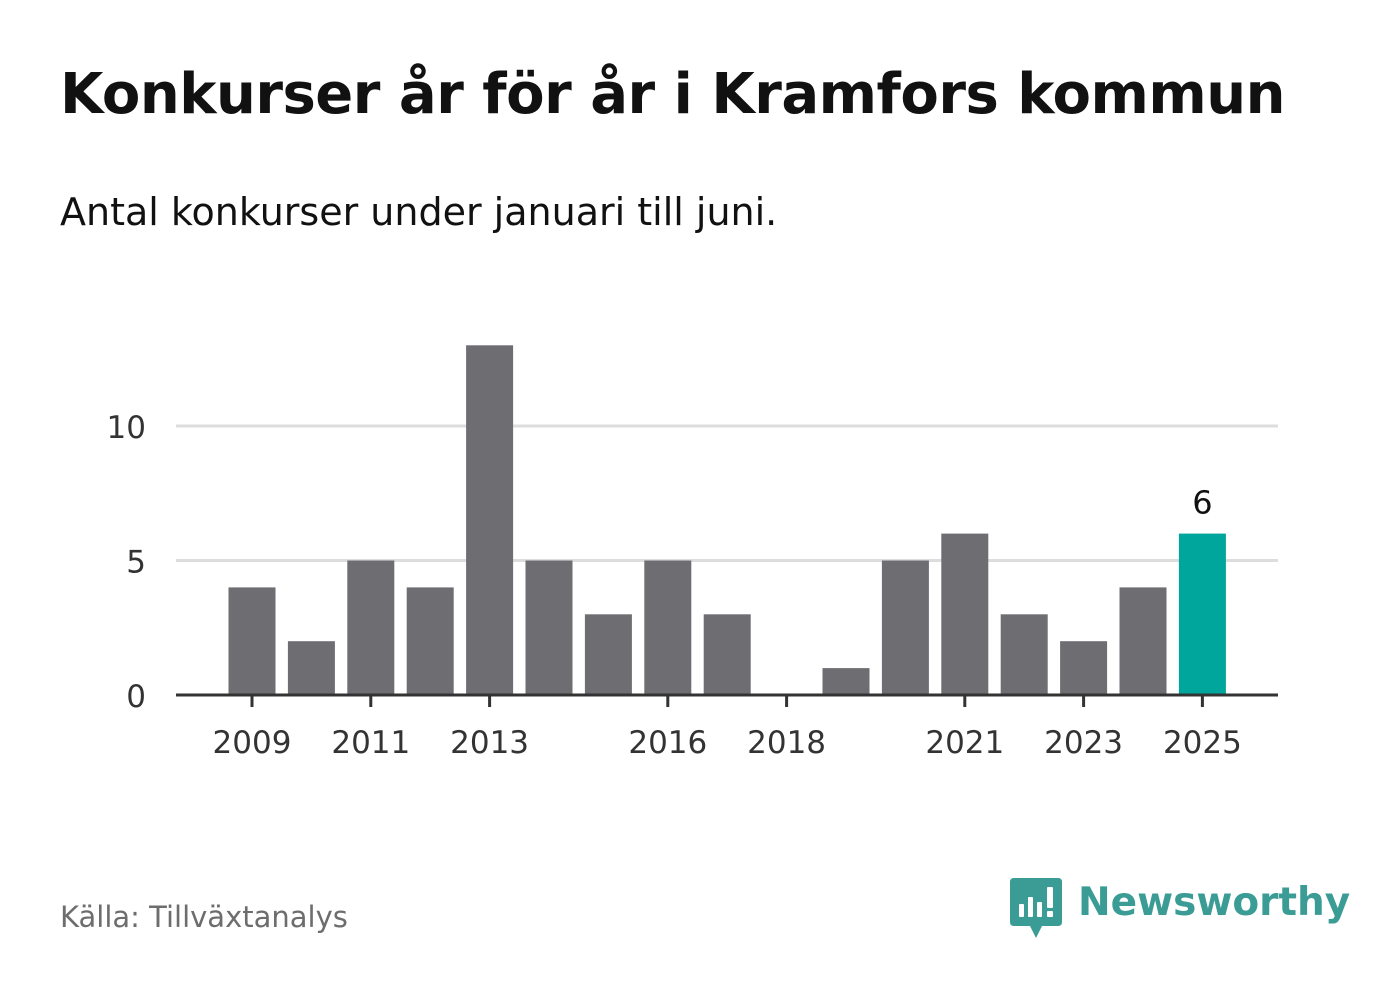 The image size is (1382, 999). Describe the element at coordinates (490, 520) in the screenshot. I see `bar-2013` at that location.